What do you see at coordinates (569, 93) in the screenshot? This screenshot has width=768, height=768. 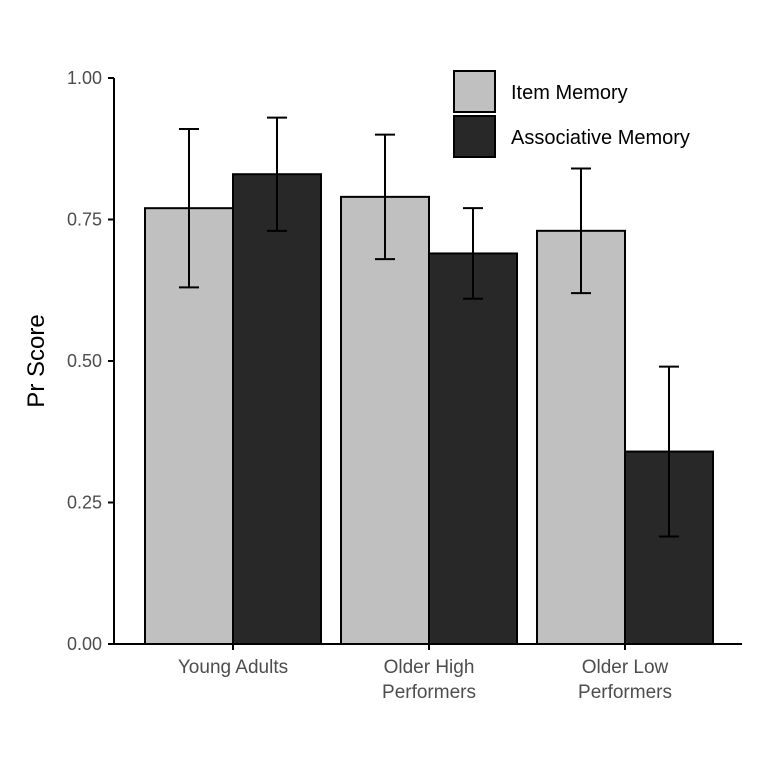 I see `legend-label: Item Memory` at bounding box center [569, 93].